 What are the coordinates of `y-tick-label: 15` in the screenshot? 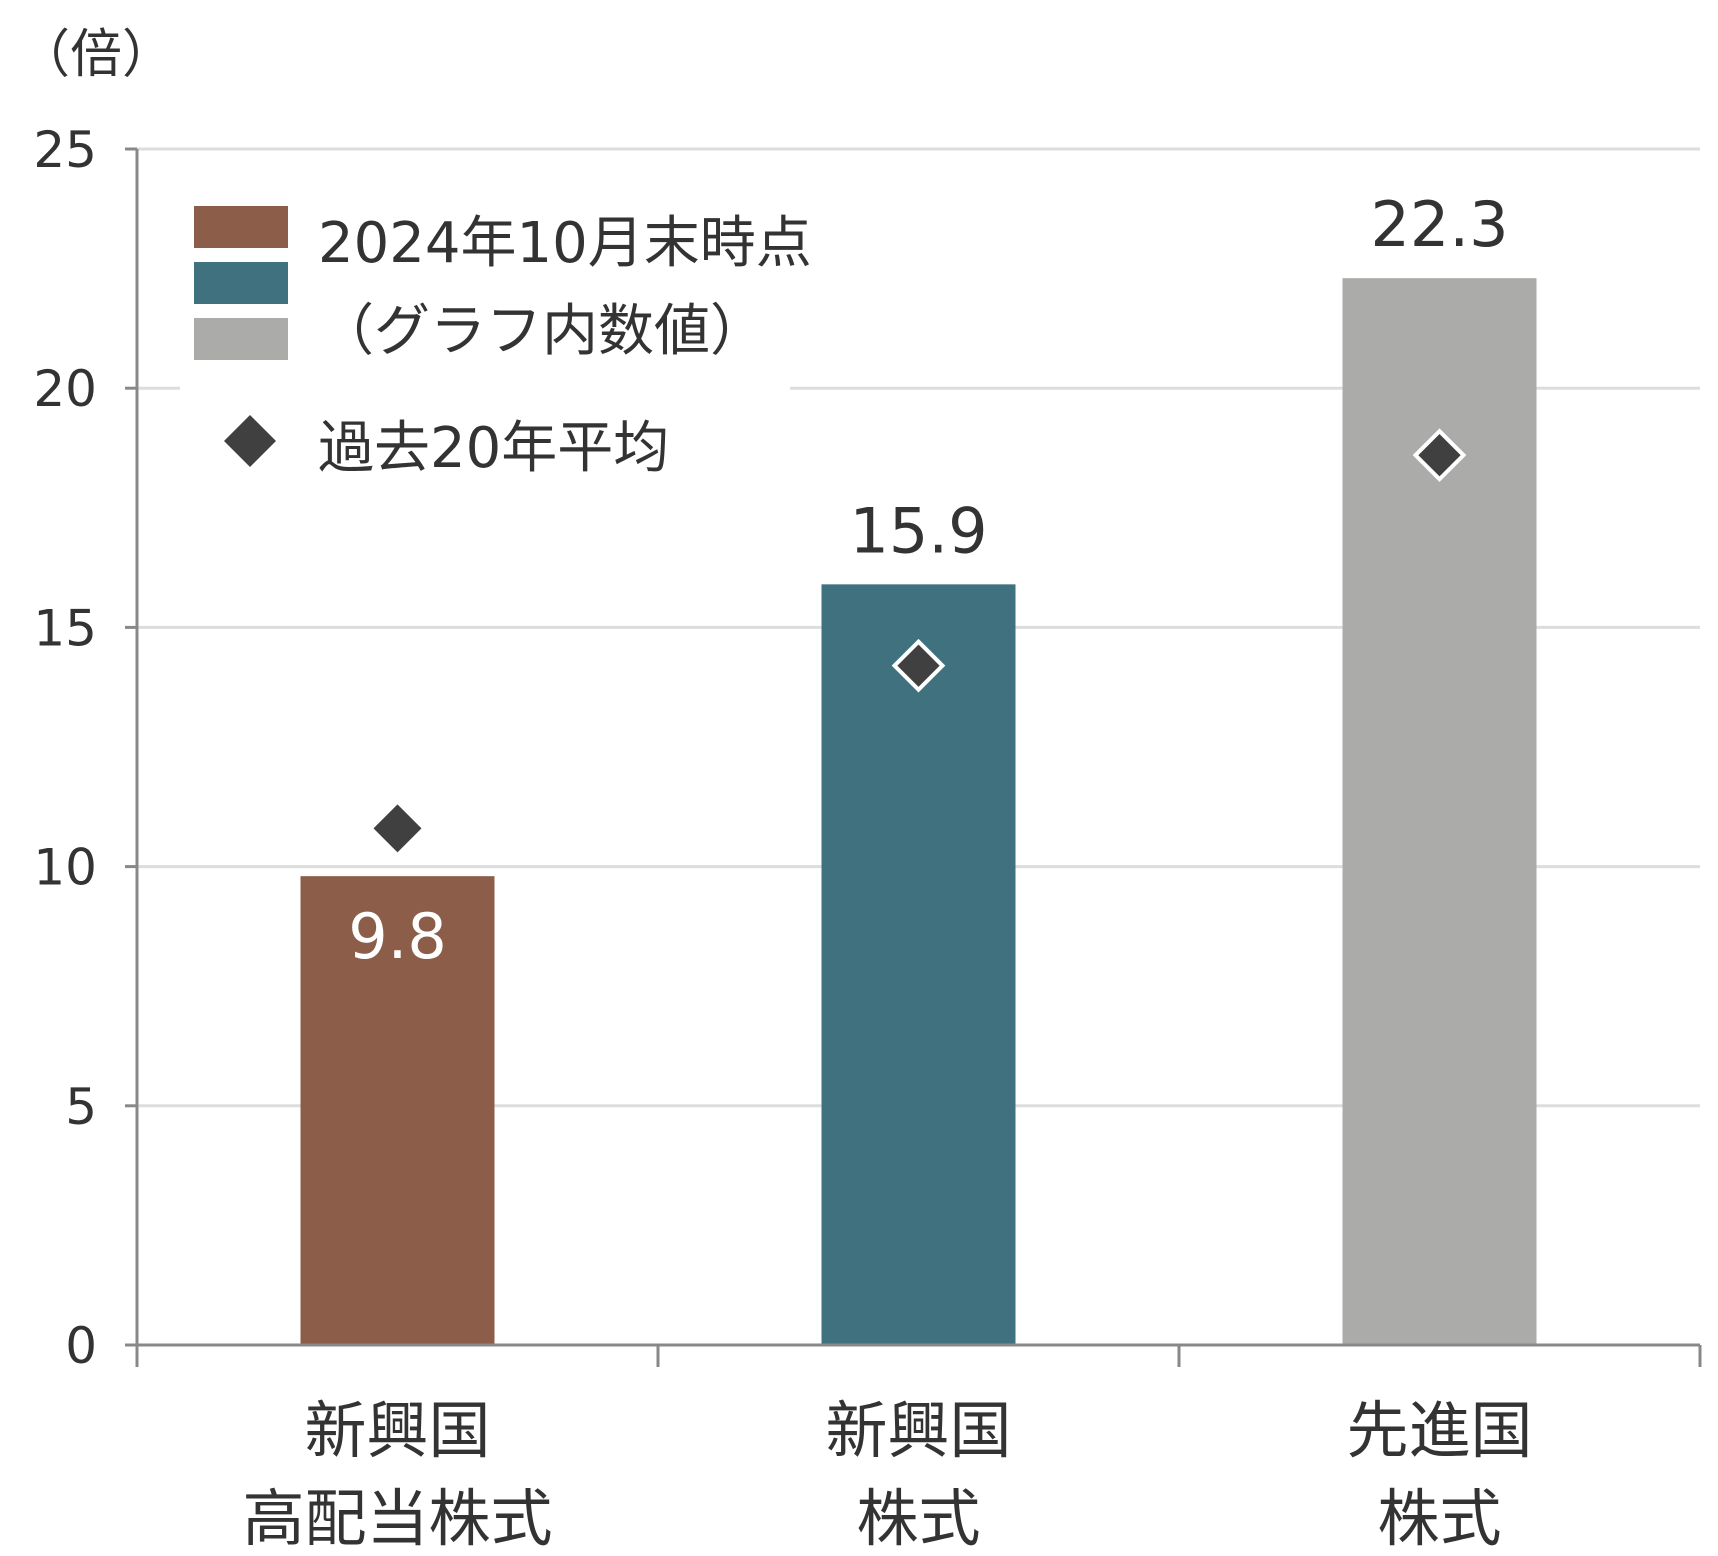 It's located at (65, 628).